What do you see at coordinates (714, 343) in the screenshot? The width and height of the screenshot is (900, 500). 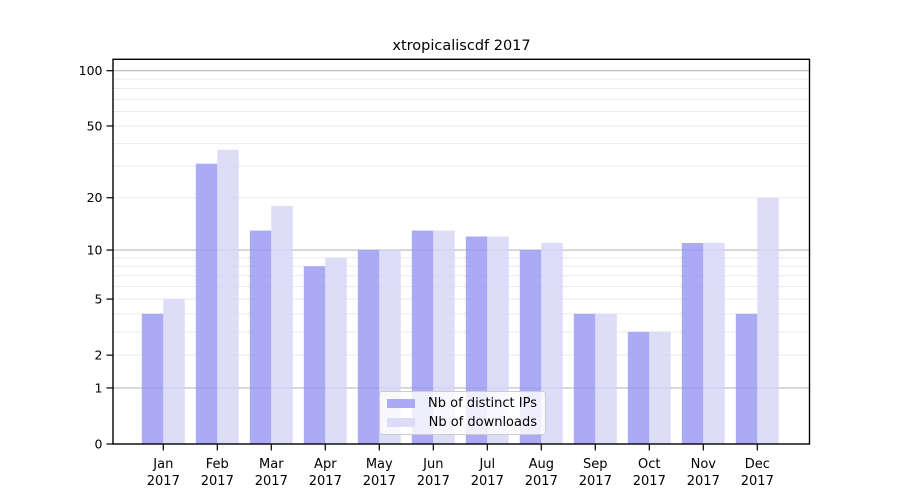 I see `bar-downloads-nov` at bounding box center [714, 343].